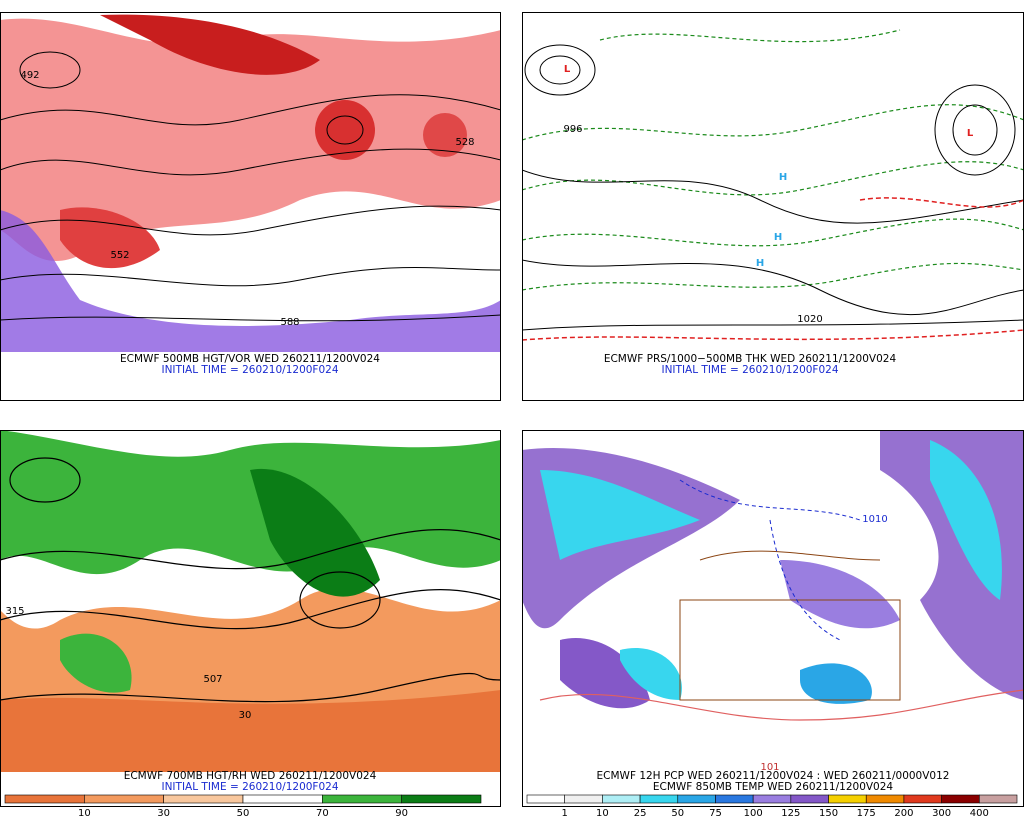 This screenshot has height=823, width=1024. I want to click on colorbar-label: 1, so click(565, 813).